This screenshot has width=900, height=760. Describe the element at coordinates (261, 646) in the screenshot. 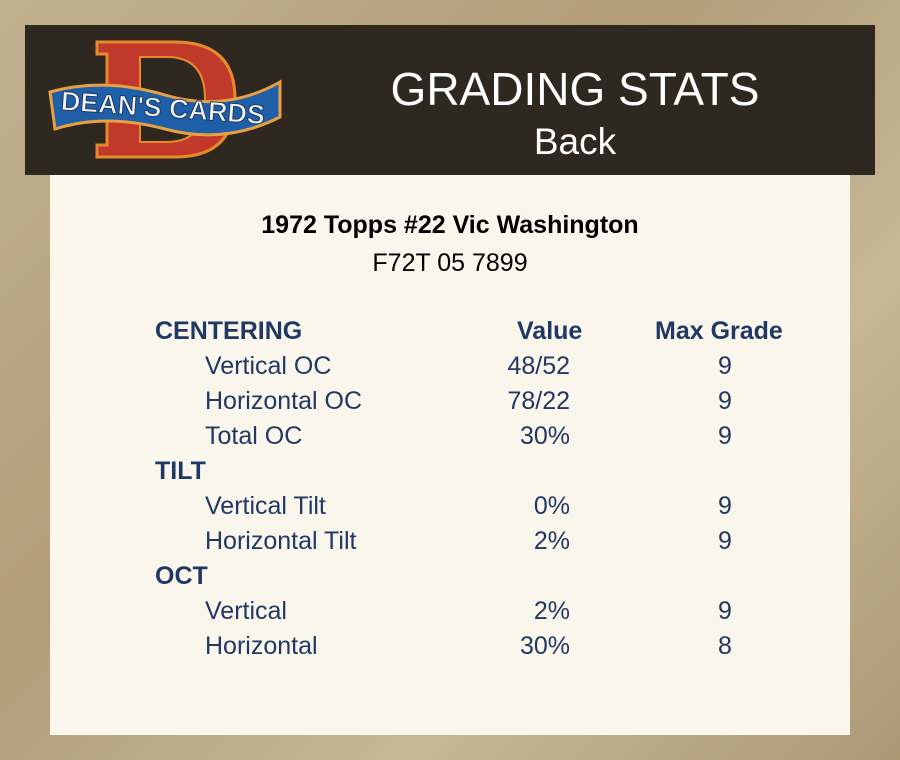

I see `row-label: Horizontal` at that location.